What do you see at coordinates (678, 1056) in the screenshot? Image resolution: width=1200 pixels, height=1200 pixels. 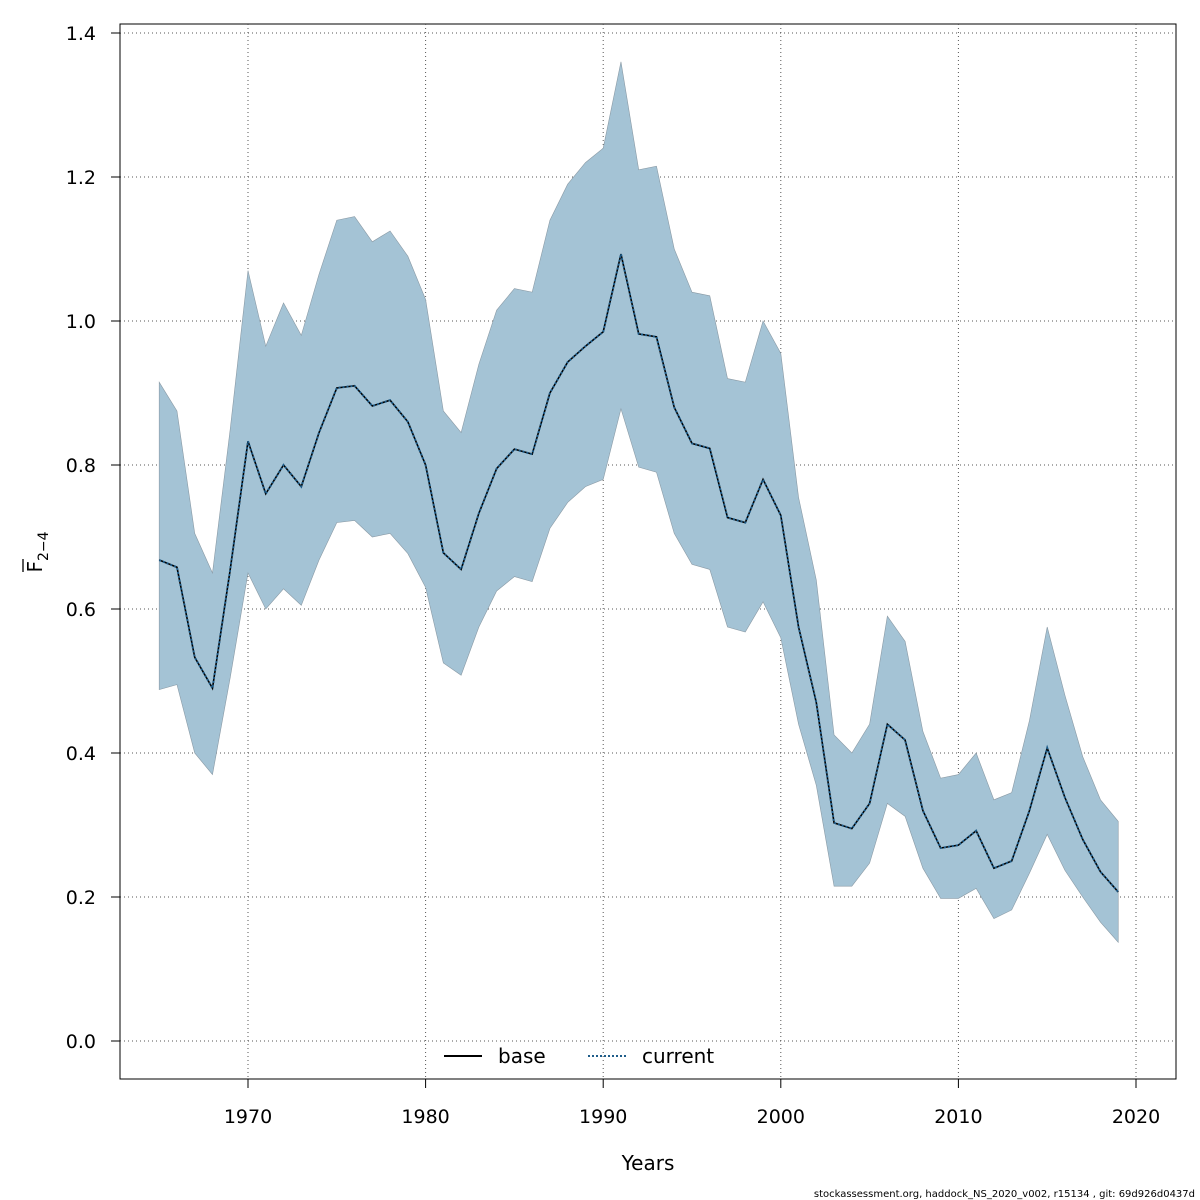 I see `legend-label-current: current` at bounding box center [678, 1056].